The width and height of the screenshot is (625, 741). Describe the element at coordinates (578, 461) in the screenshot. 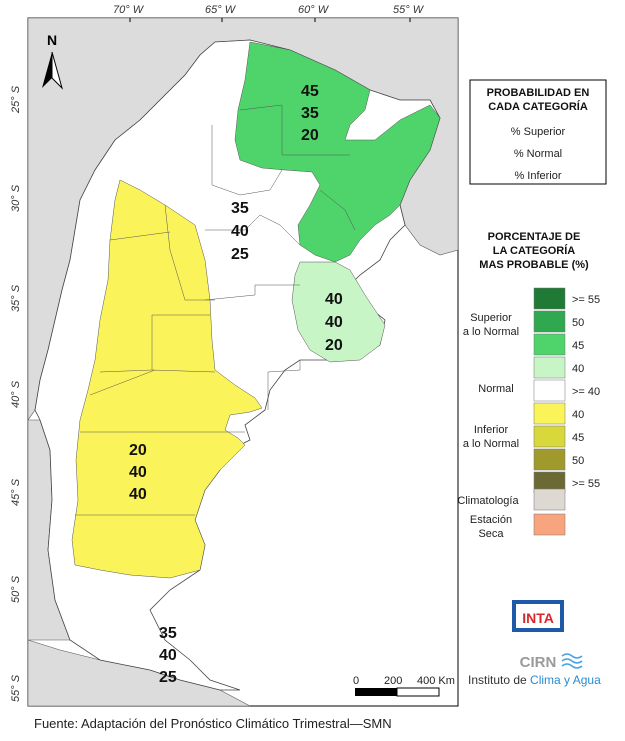

I see `legend-swatch-label-7: 50` at that location.